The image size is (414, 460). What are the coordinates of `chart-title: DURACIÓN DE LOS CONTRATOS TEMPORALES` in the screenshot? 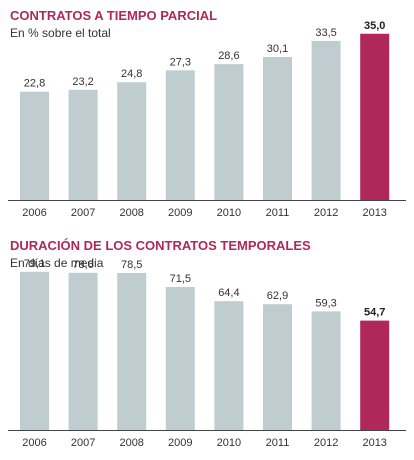 It's located at (160, 245).